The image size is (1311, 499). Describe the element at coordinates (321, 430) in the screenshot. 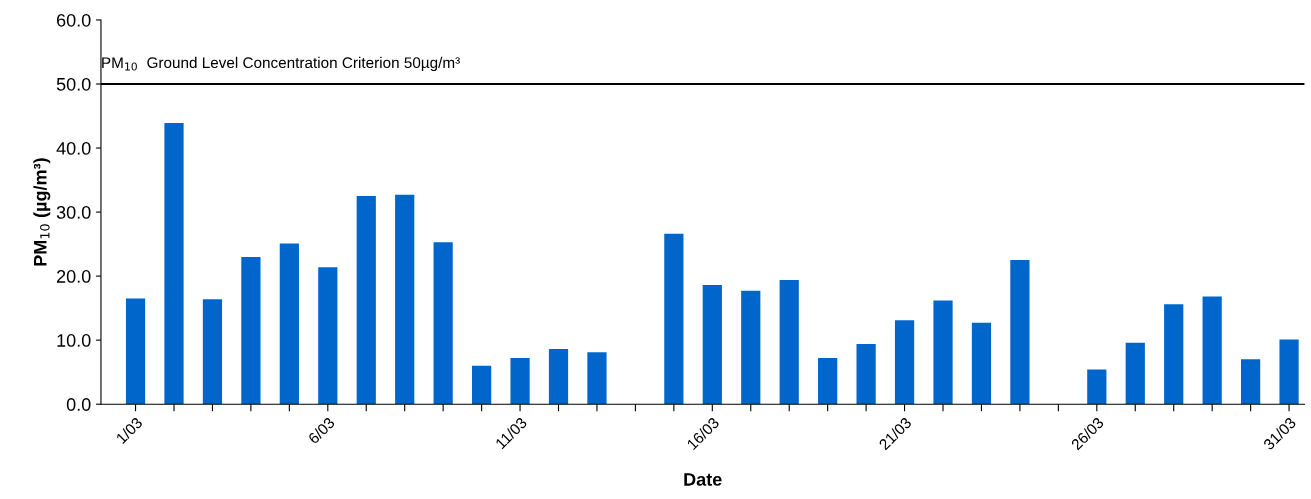

I see `x-tick-label: 6/03` at that location.